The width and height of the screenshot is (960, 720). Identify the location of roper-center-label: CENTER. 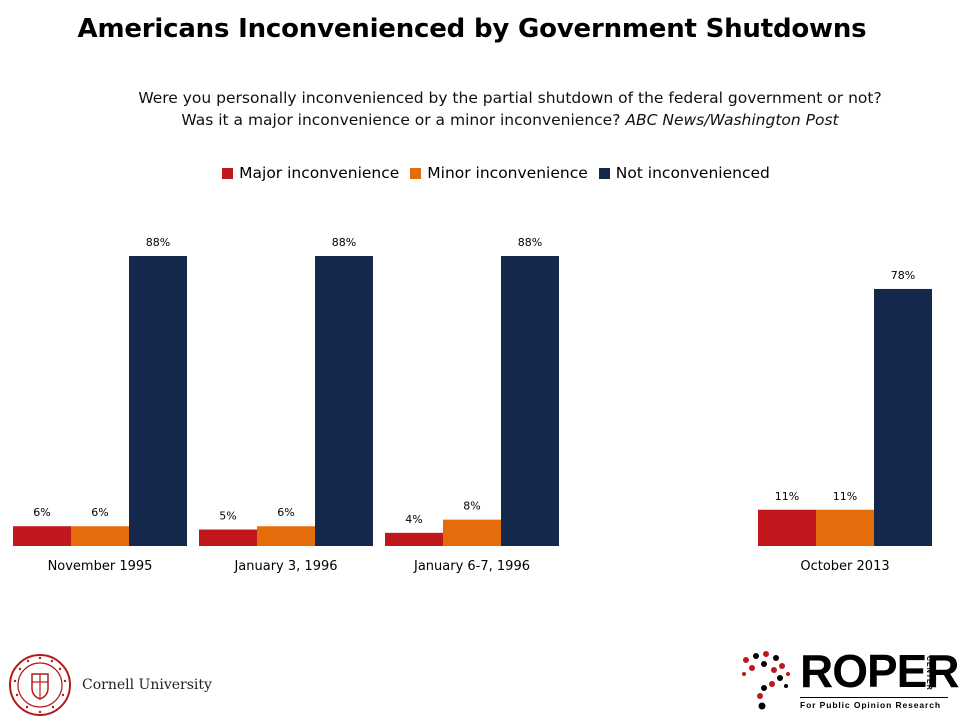
(928, 673).